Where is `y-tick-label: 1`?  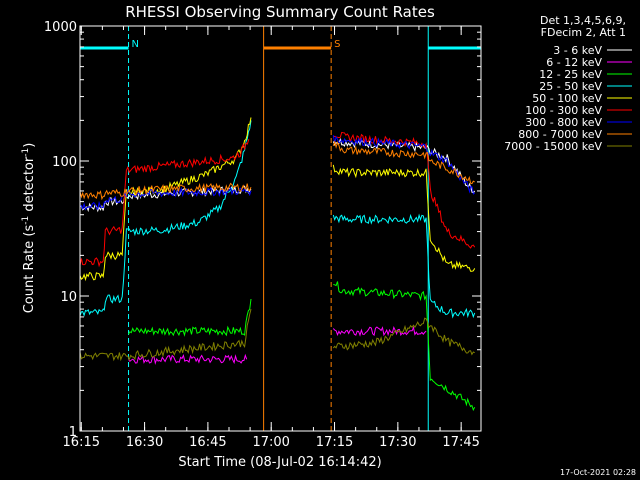
y-tick-label: 1 is located at coordinates (73, 432).